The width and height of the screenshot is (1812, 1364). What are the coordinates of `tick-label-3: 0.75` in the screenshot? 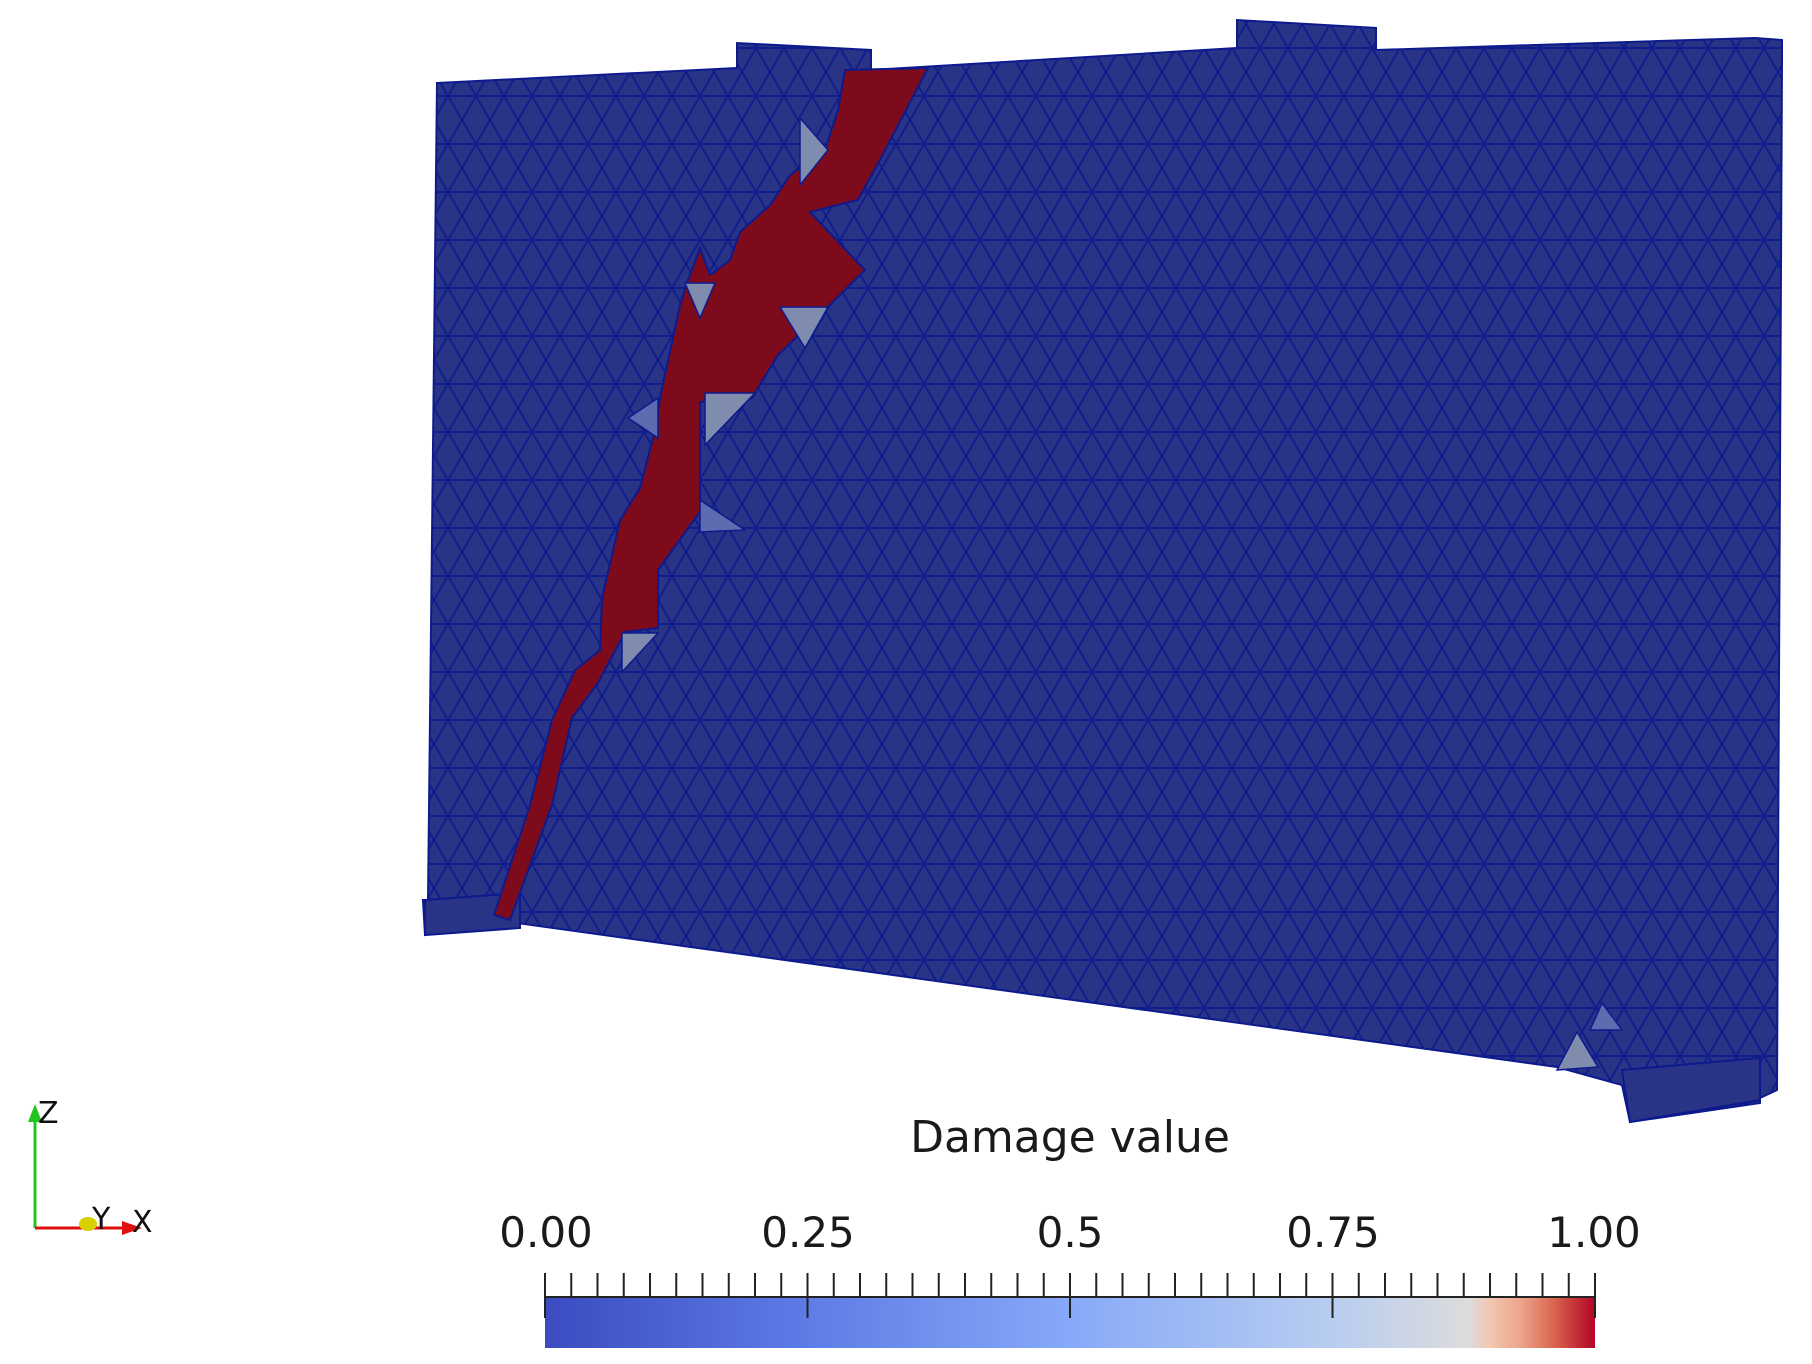 It's located at (1333, 1232).